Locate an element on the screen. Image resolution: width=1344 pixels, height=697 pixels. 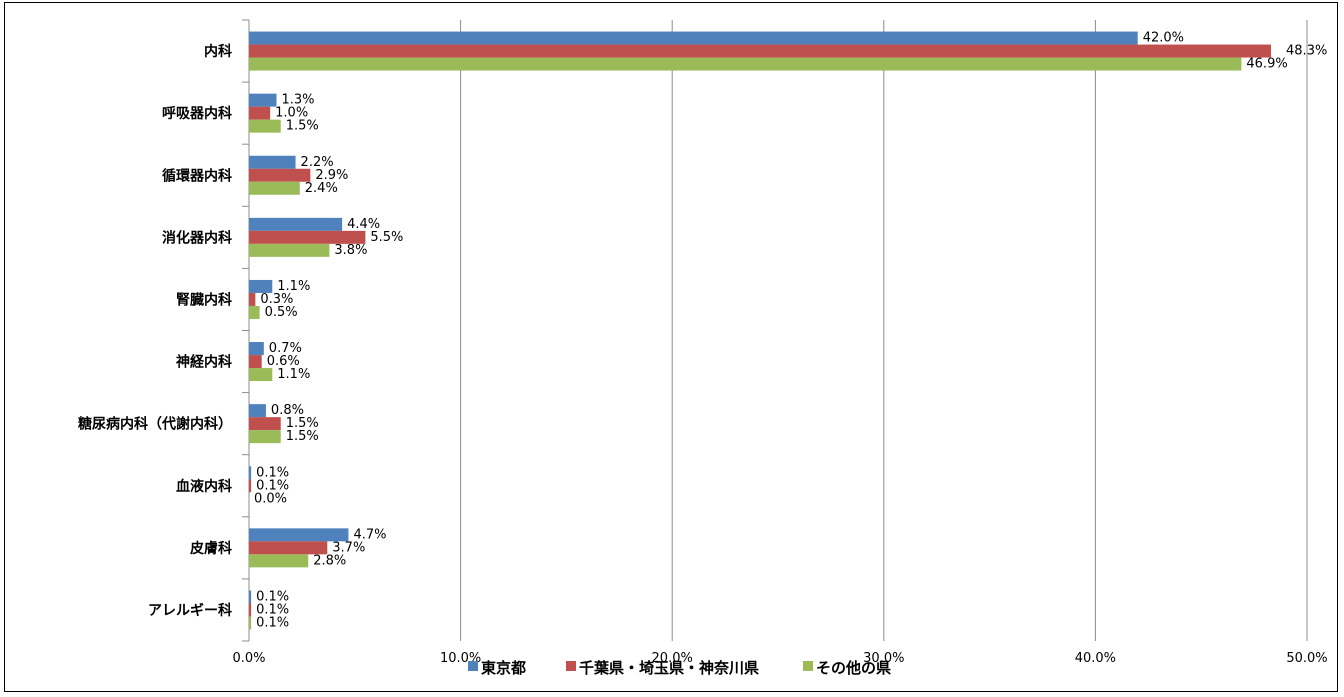
data-label: 46.9% is located at coordinates (1266, 64).